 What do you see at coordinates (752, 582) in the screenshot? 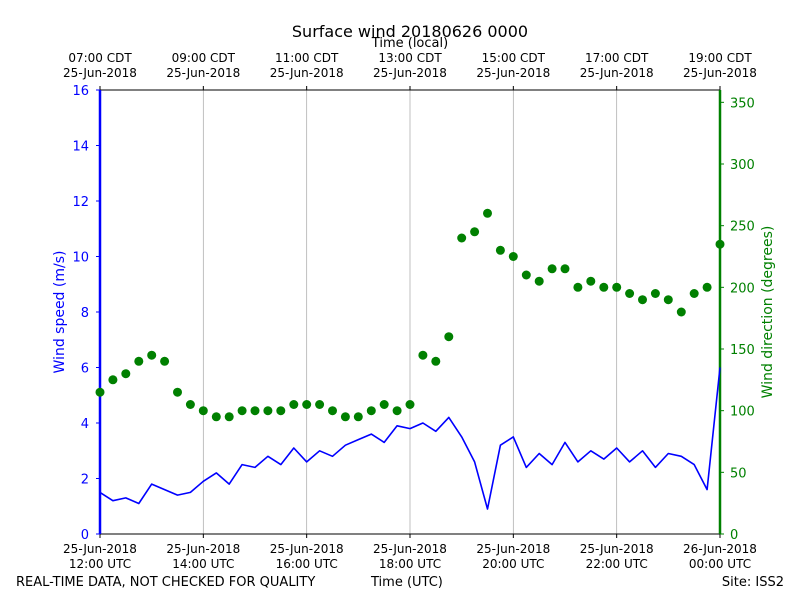
I see `site-label: Site: ISS2` at bounding box center [752, 582].